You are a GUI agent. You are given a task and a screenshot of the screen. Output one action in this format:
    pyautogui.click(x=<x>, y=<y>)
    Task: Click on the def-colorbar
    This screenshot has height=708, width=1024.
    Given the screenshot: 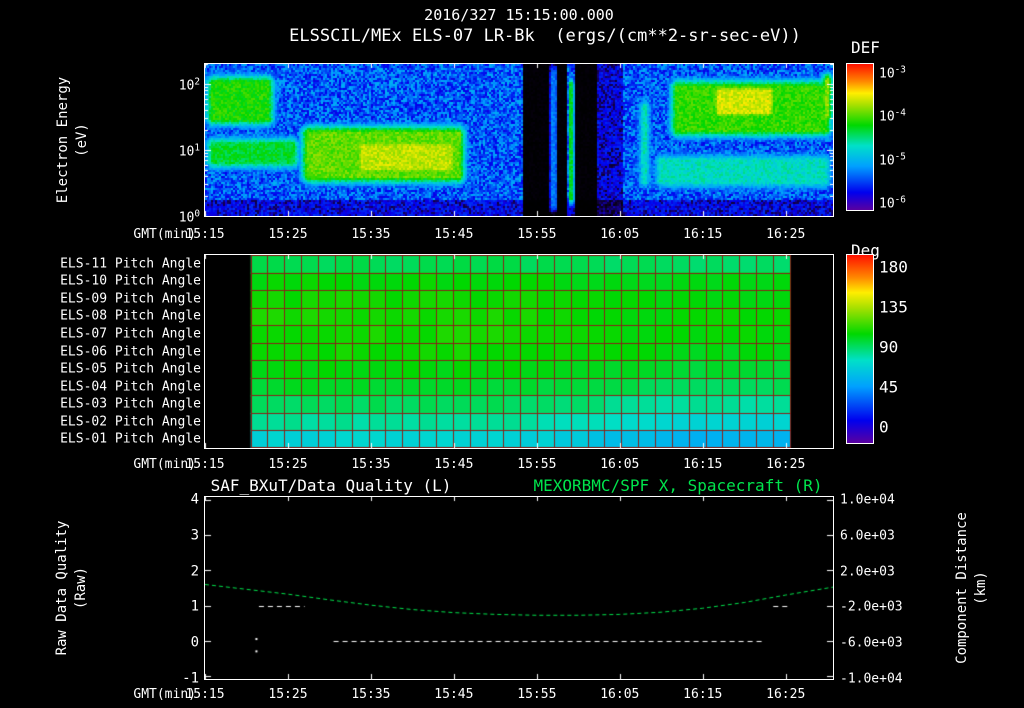 What is the action you would take?
    pyautogui.click(x=860, y=137)
    